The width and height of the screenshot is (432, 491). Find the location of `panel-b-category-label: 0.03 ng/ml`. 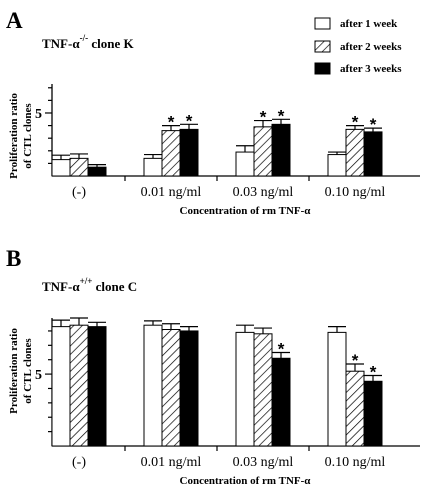

panel-b-category-label: 0.03 ng/ml is located at coordinates (263, 462).